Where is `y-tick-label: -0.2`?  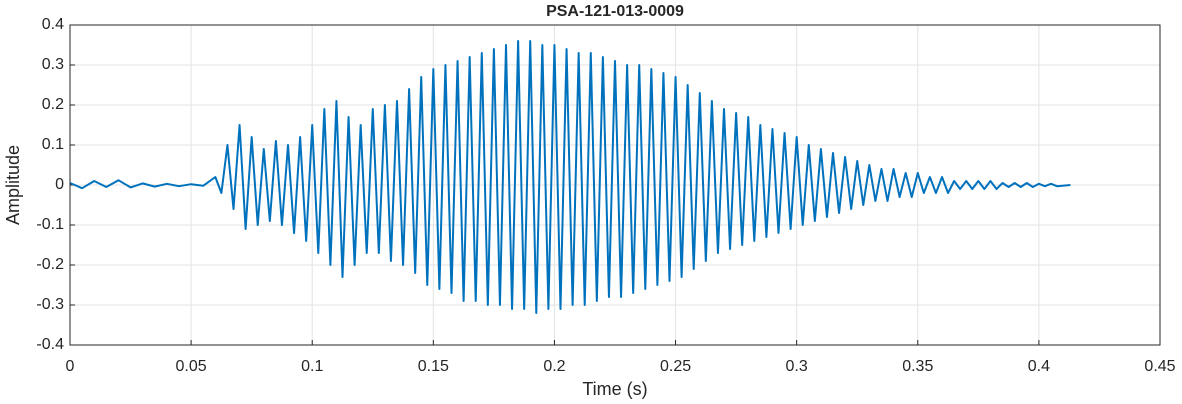
y-tick-label: -0.2 is located at coordinates (50, 264).